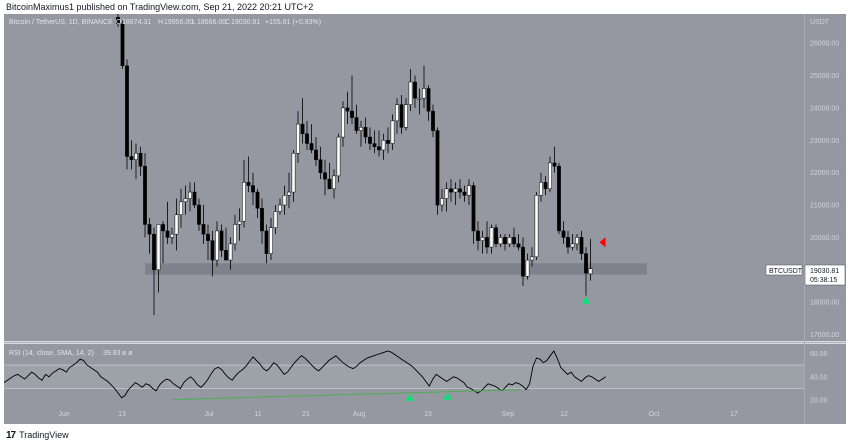 The image size is (850, 444). What do you see at coordinates (37, 435) in the screenshot?
I see `tradingview-footer: 17 TradingView` at bounding box center [37, 435].